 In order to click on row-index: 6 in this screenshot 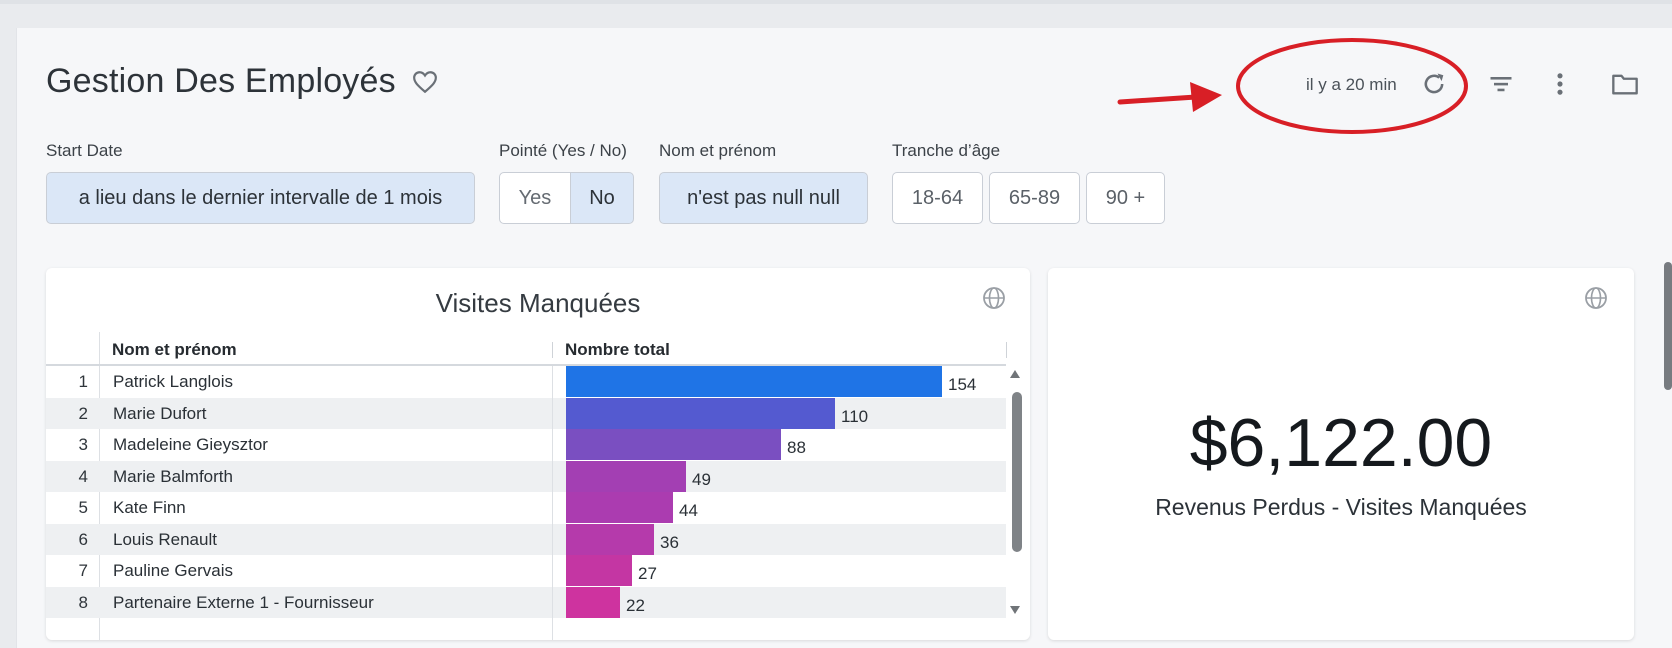, I will do `click(83, 539)`.